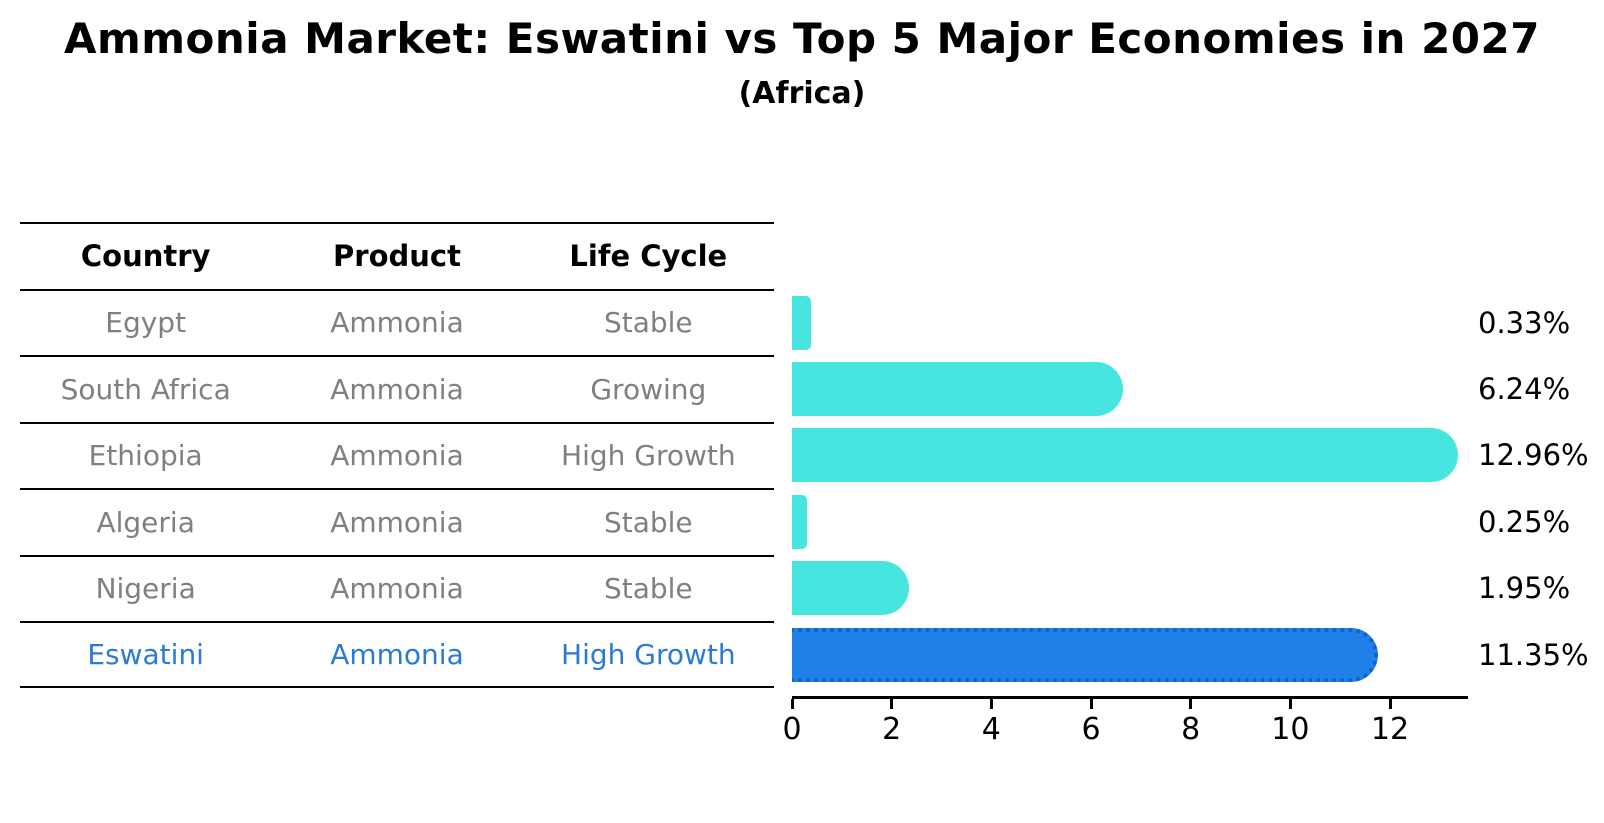 The height and width of the screenshot is (823, 1604). I want to click on value-label-eswatini: 11.35%, so click(1533, 654).